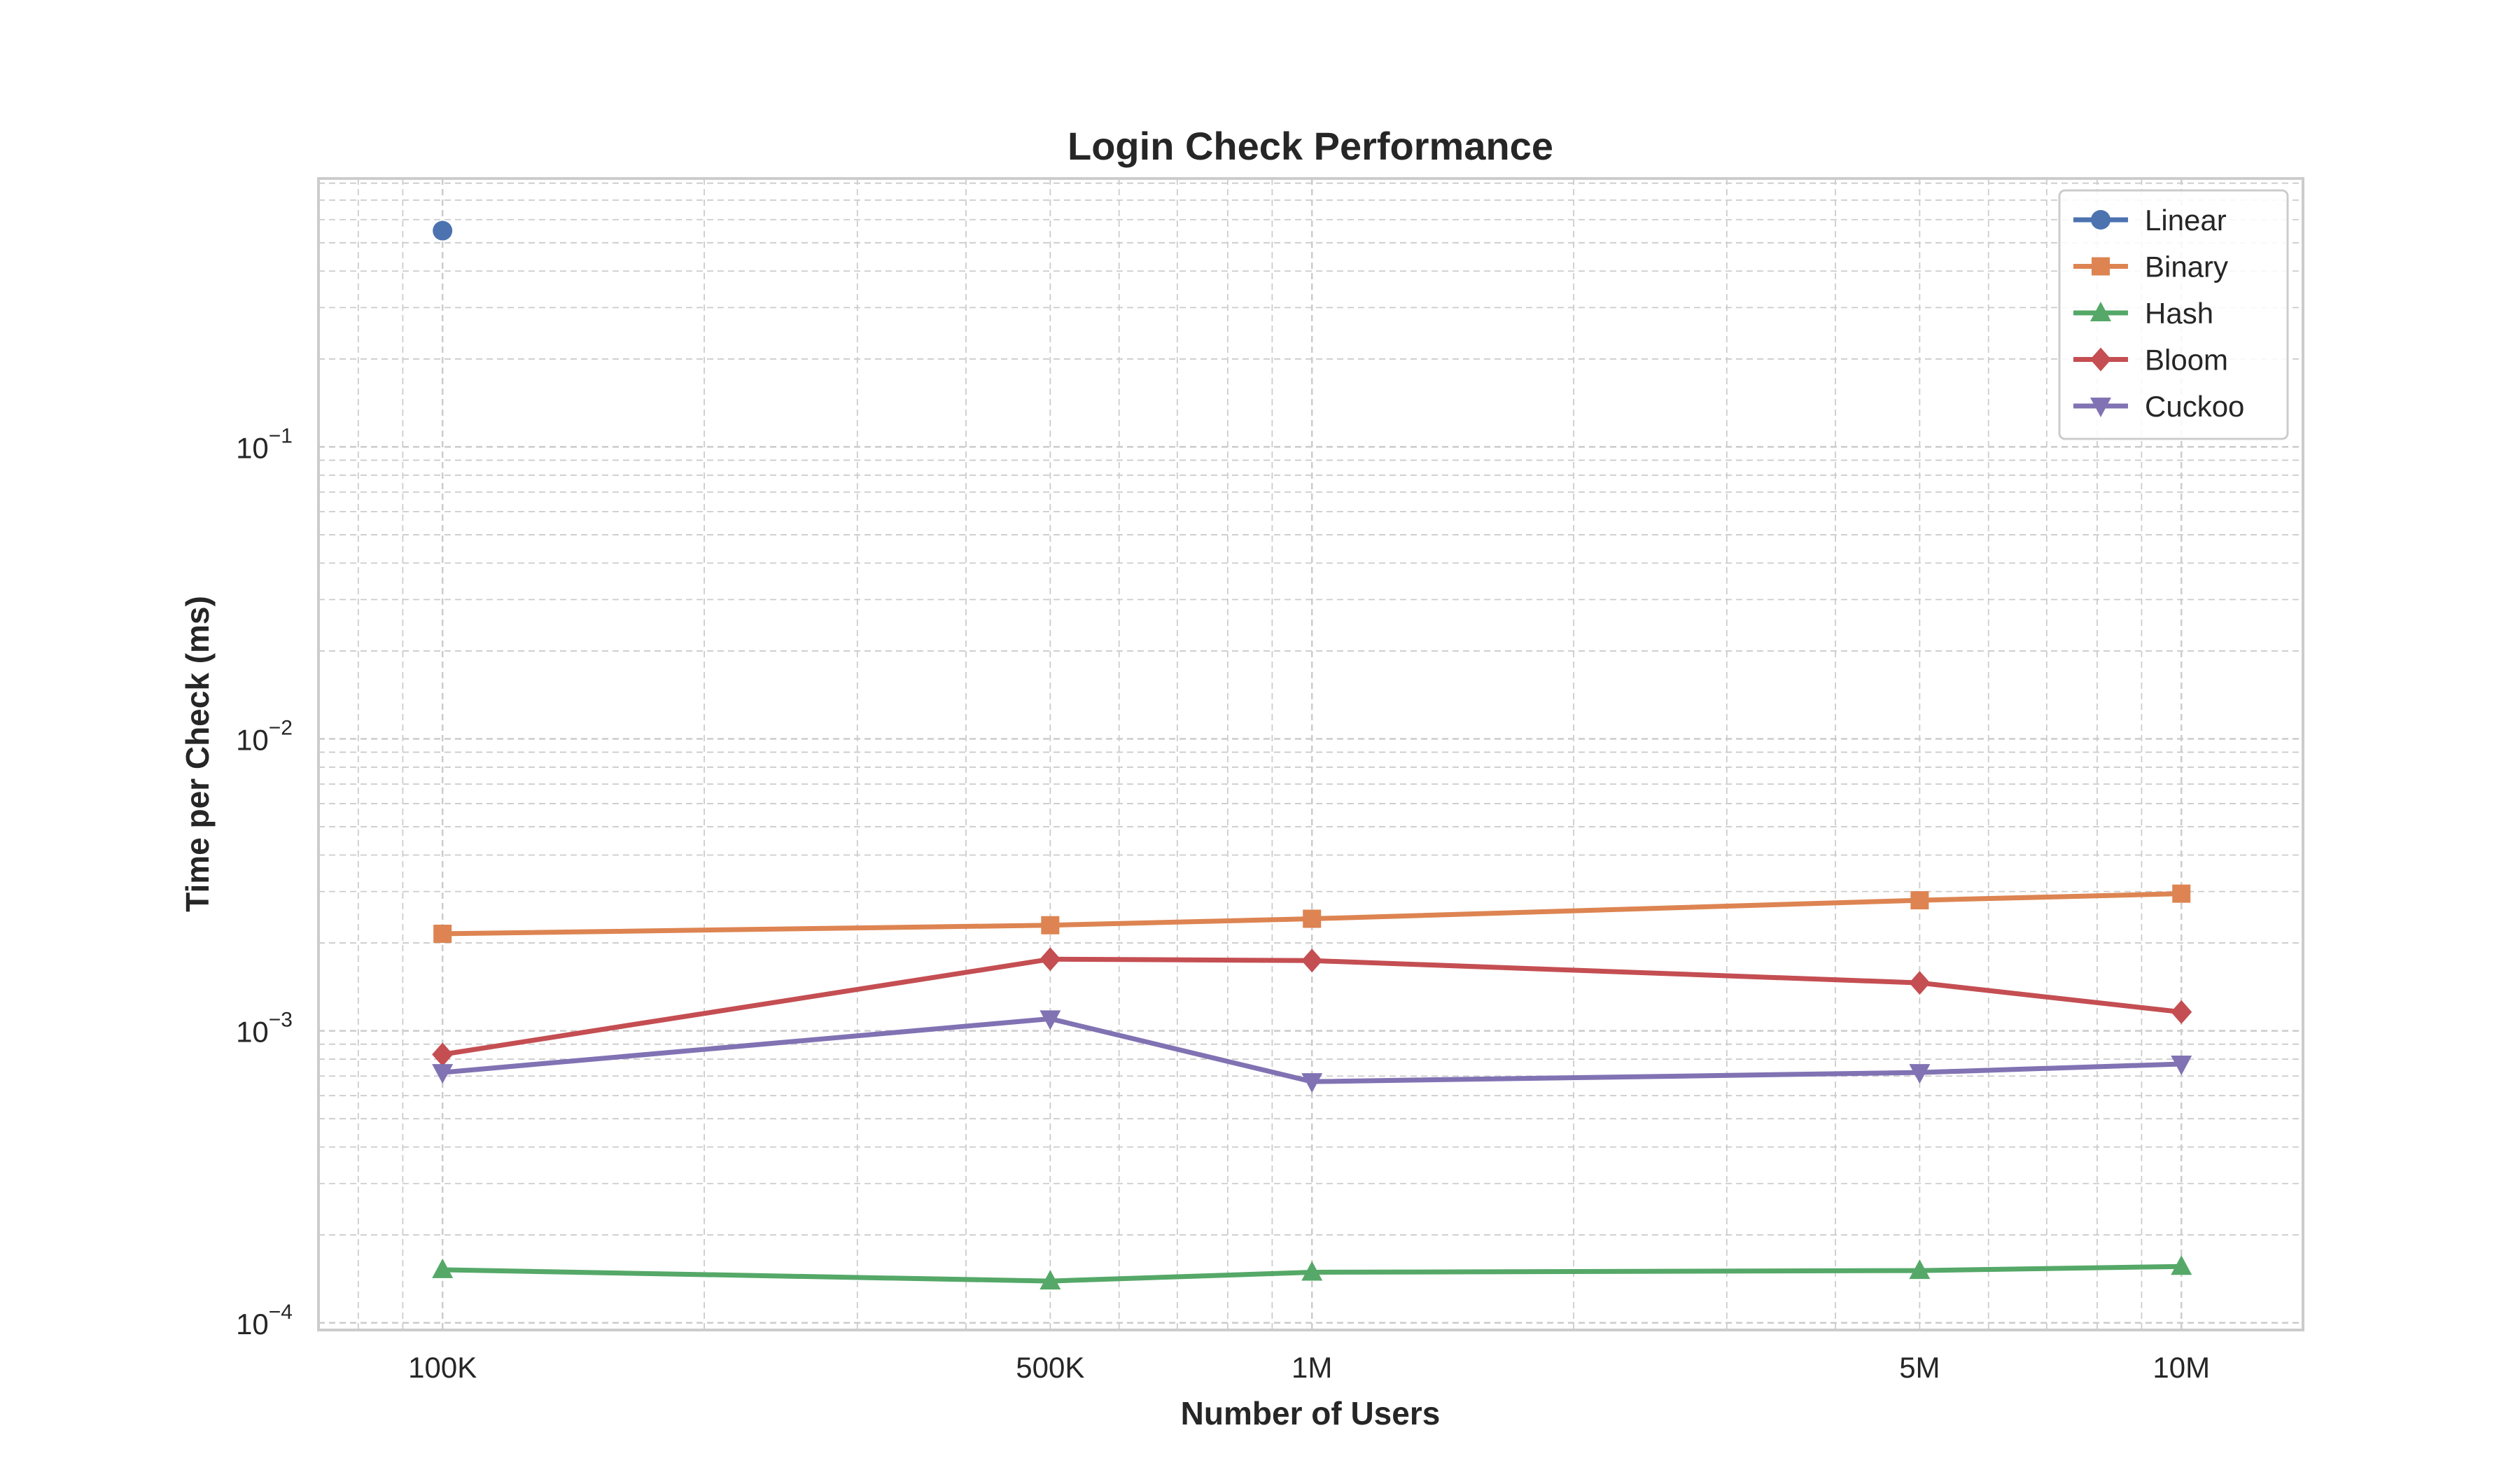  Describe the element at coordinates (1312, 1007) in the screenshot. I see `series-bloom` at that location.